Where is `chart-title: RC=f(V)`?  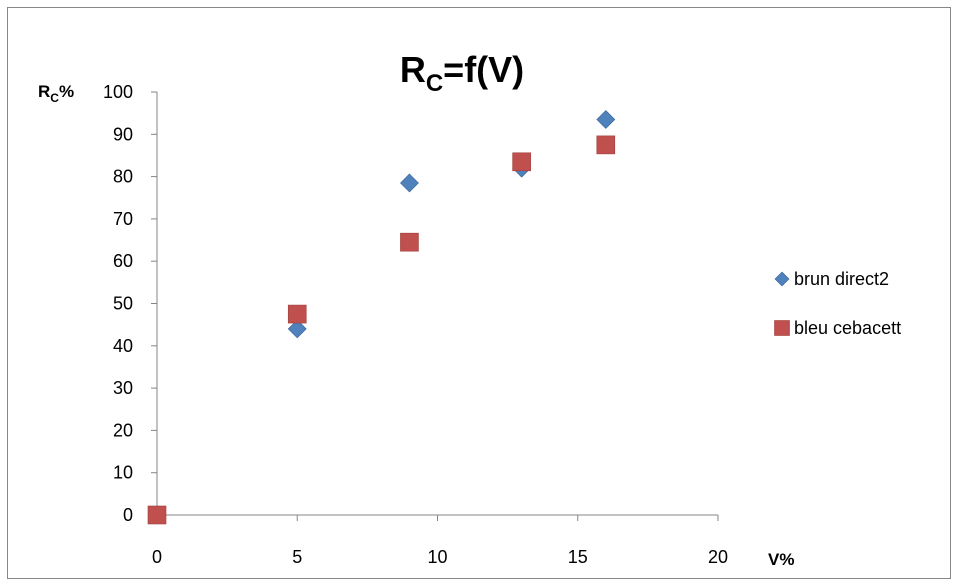
chart-title: RC=f(V) is located at coordinates (462, 73).